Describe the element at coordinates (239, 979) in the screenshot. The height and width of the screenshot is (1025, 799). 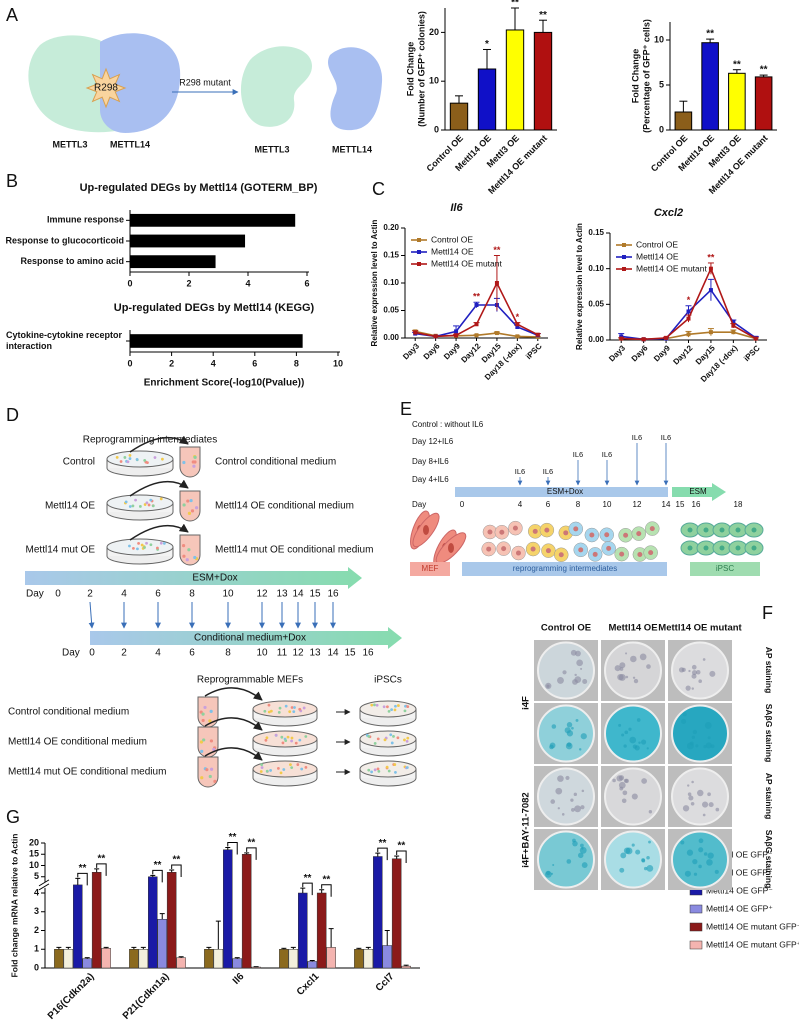
I see `x-tick-label: Il6` at that location.